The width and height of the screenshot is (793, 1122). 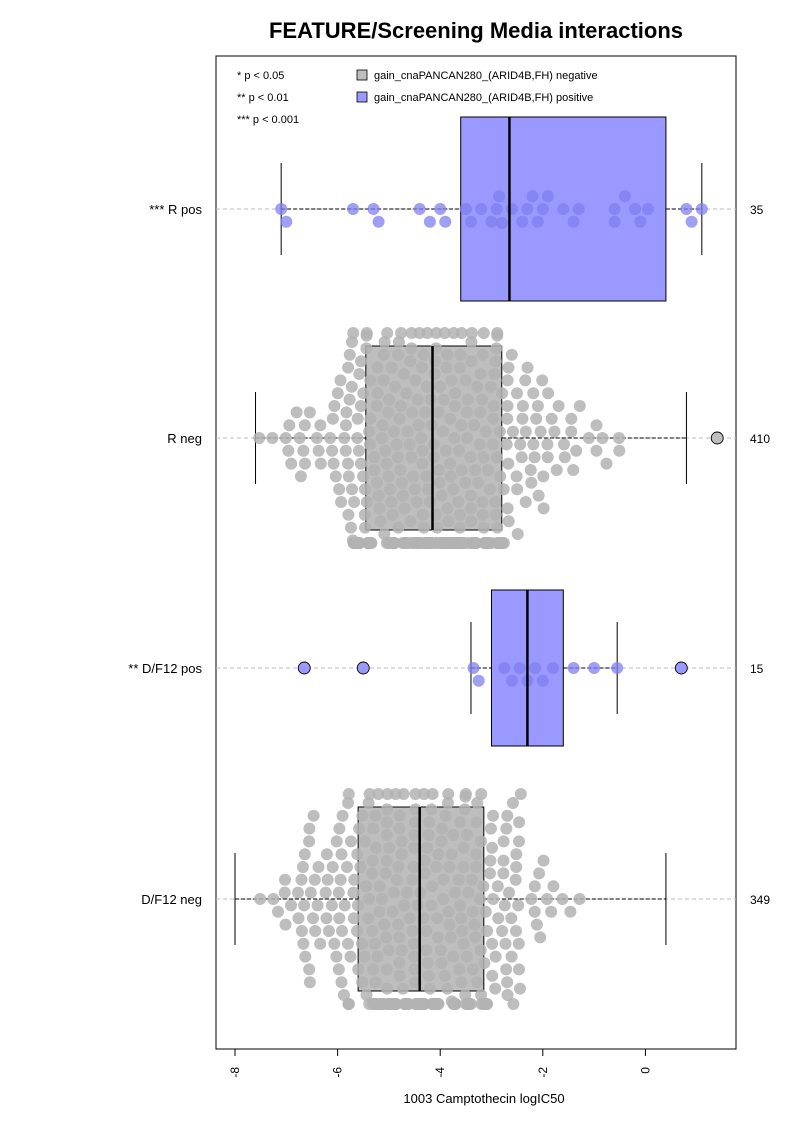 I want to click on x-tick-label: -2, so click(x=543, y=1072).